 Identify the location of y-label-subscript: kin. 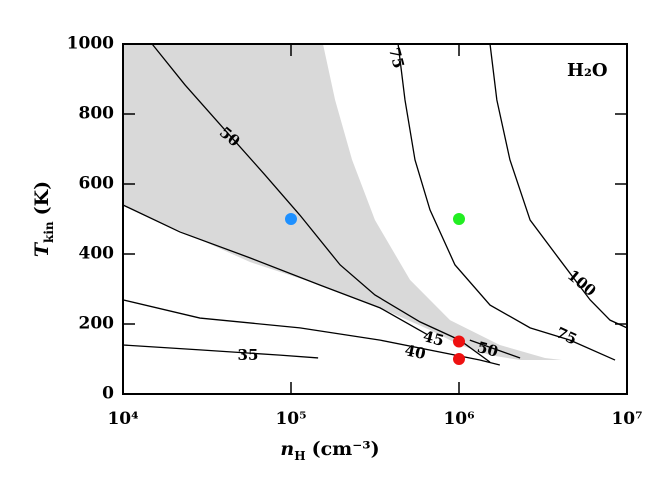
(49, 232).